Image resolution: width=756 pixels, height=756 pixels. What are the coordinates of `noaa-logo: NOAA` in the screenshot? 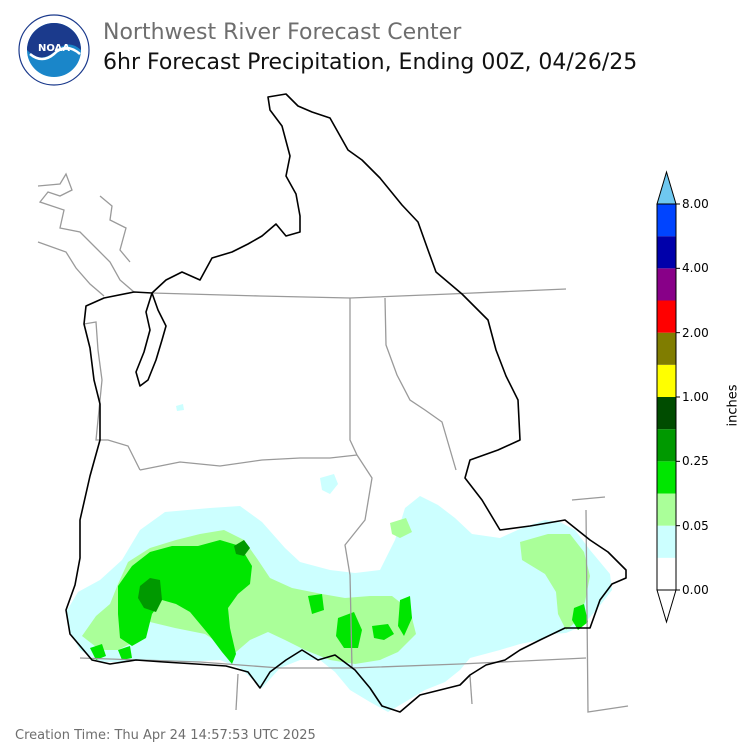 It's located at (54, 50).